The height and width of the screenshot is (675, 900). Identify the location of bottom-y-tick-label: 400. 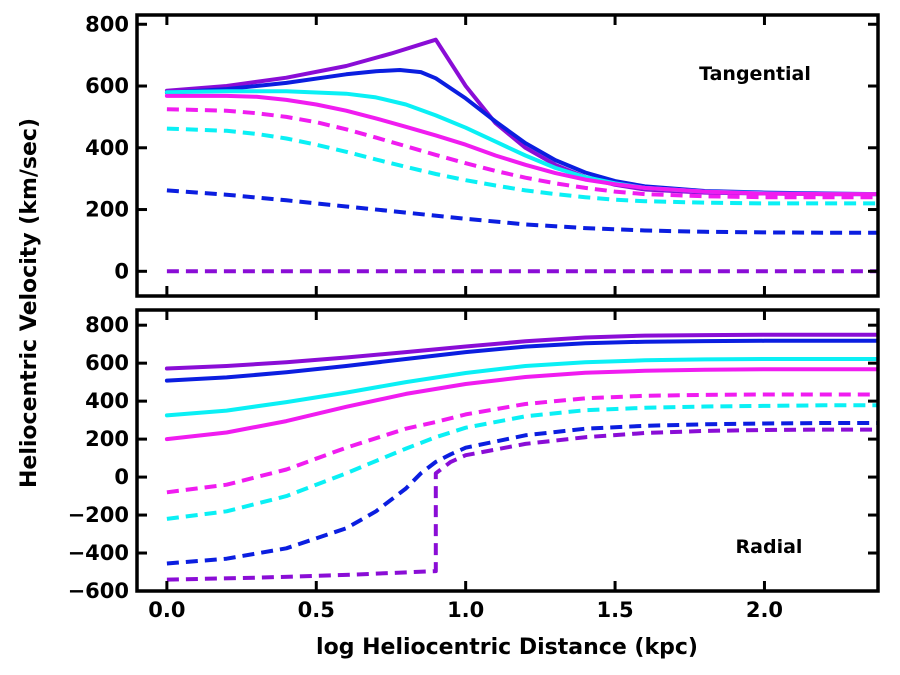
(107, 401).